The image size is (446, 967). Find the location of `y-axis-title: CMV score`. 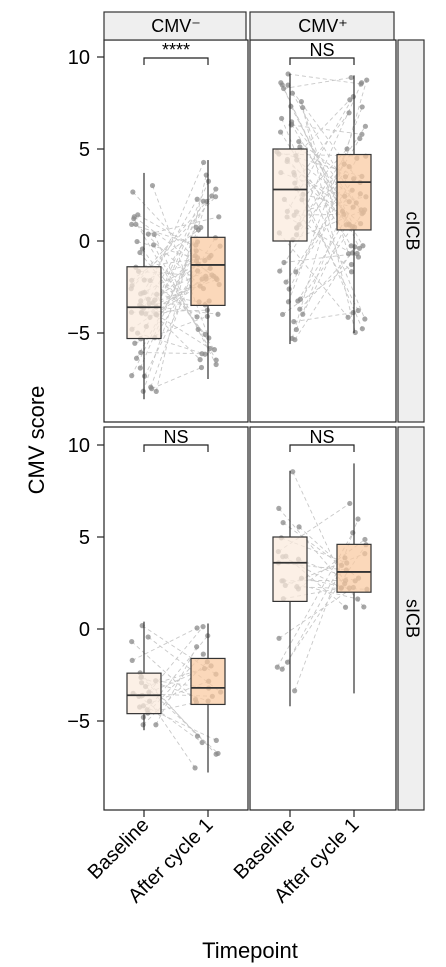

y-axis-title: CMV score is located at coordinates (36, 440).